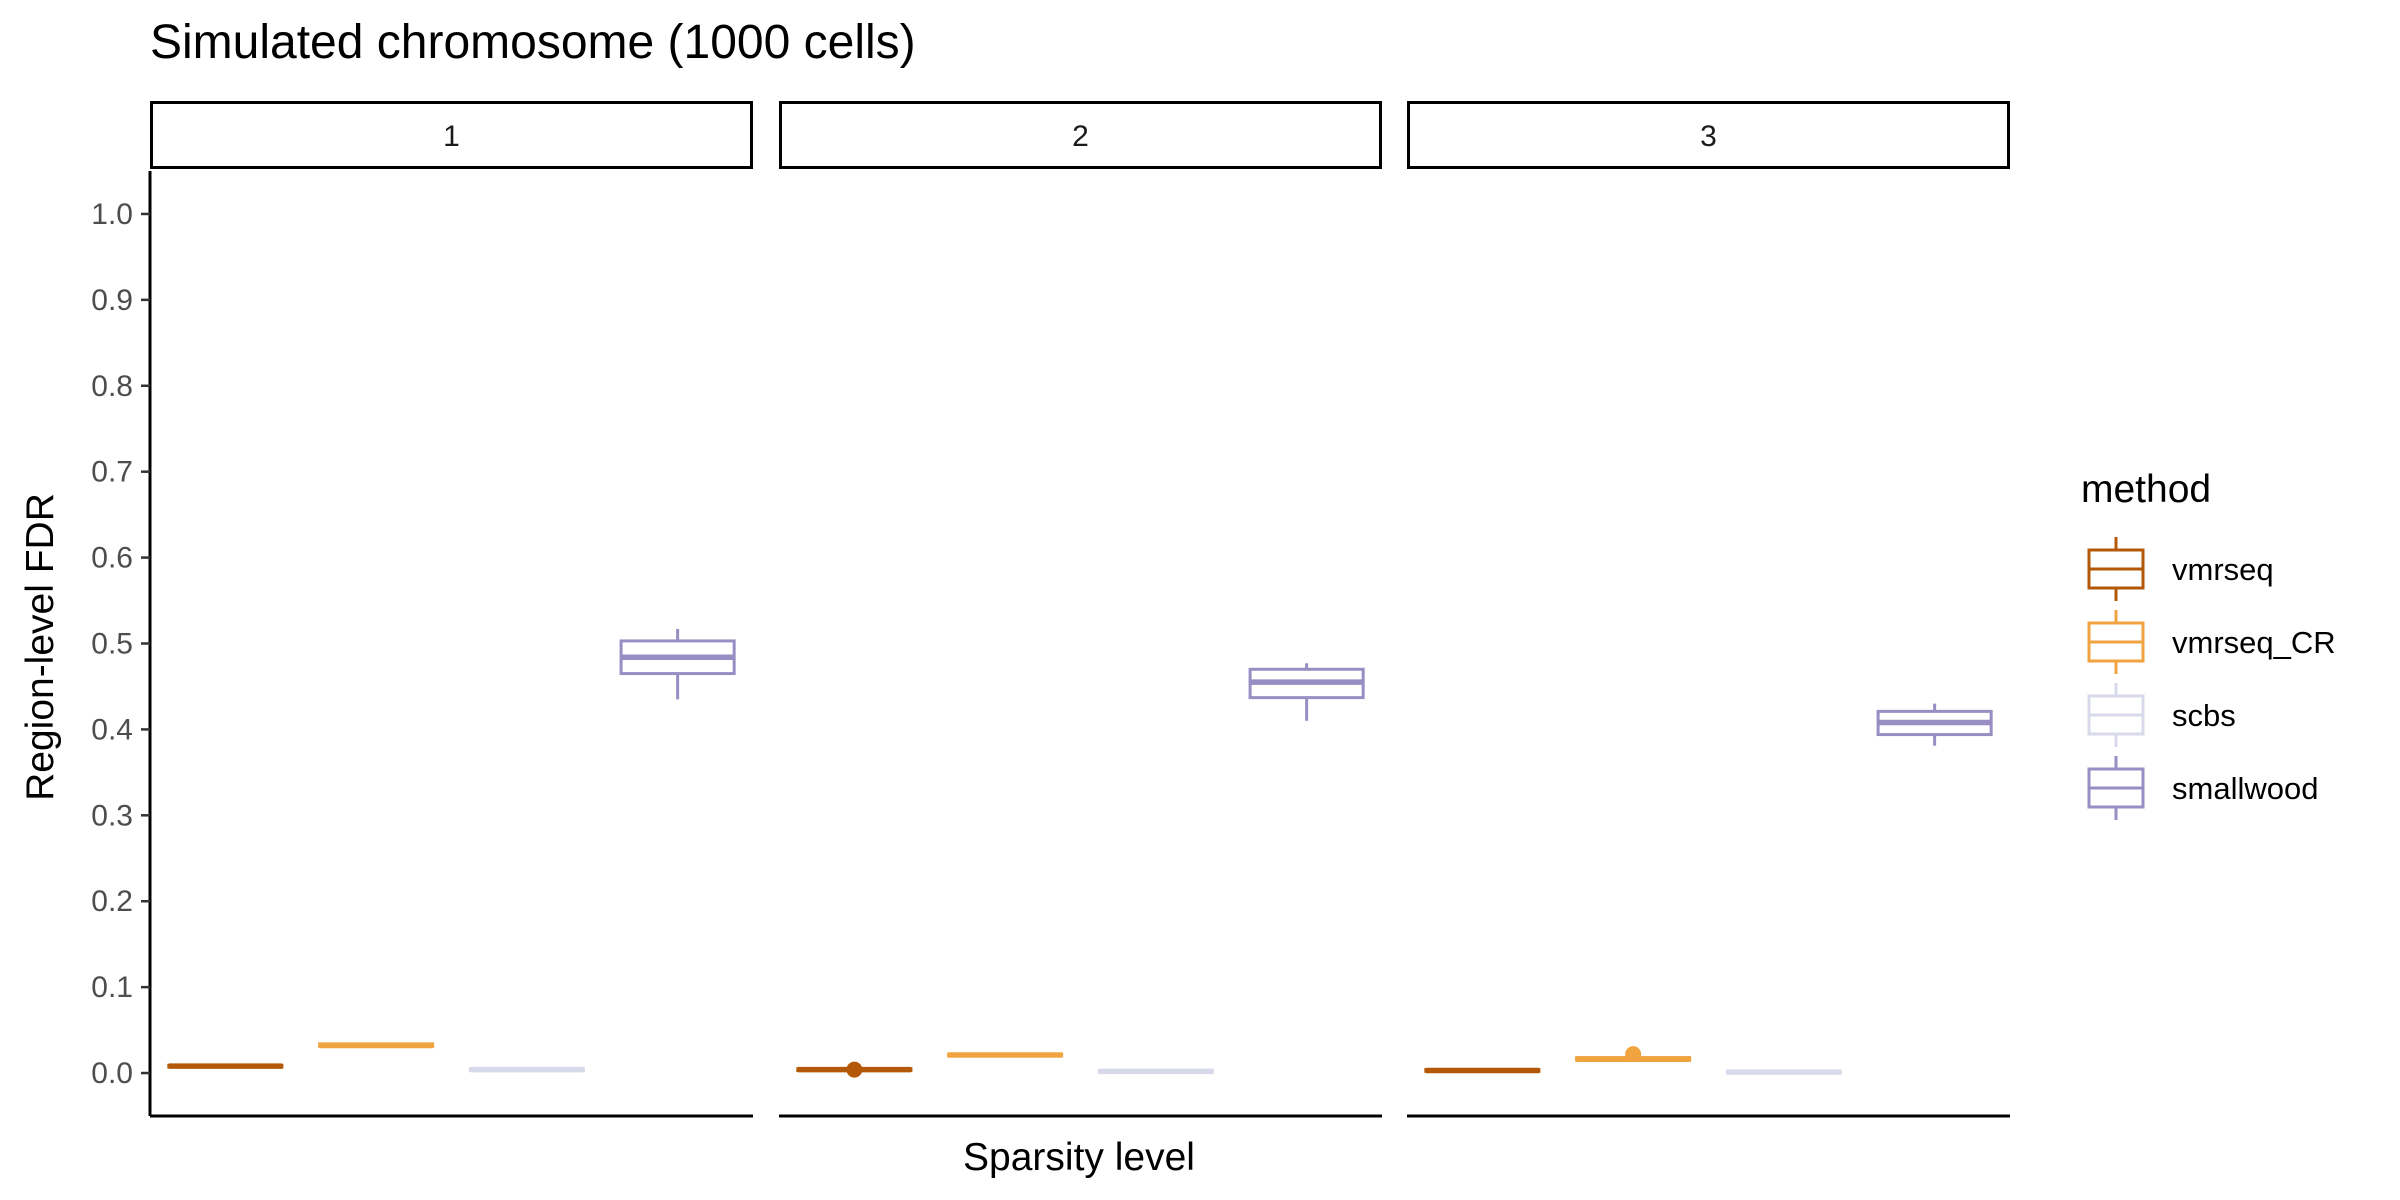 This screenshot has height=1200, width=2400. I want to click on facet-strip-label: 1, so click(451, 136).